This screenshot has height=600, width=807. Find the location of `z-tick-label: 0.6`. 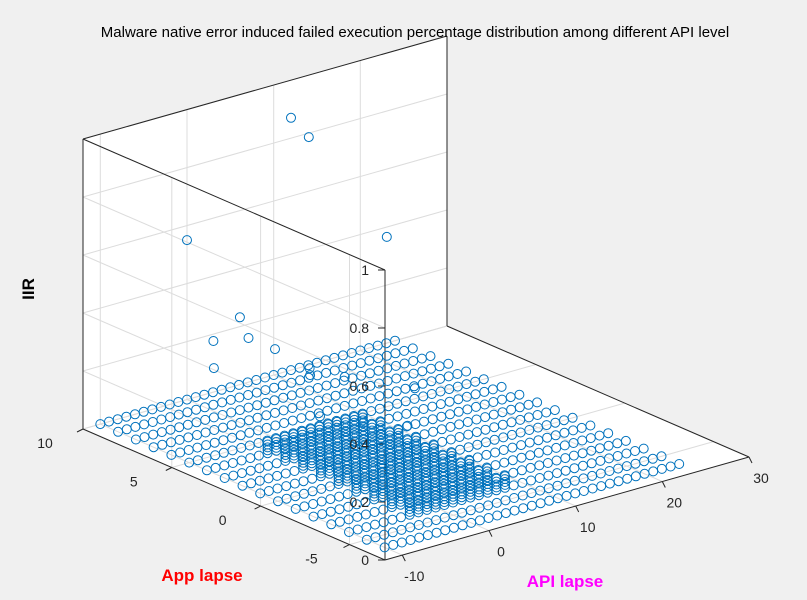

z-tick-label: 0.6 is located at coordinates (360, 386).